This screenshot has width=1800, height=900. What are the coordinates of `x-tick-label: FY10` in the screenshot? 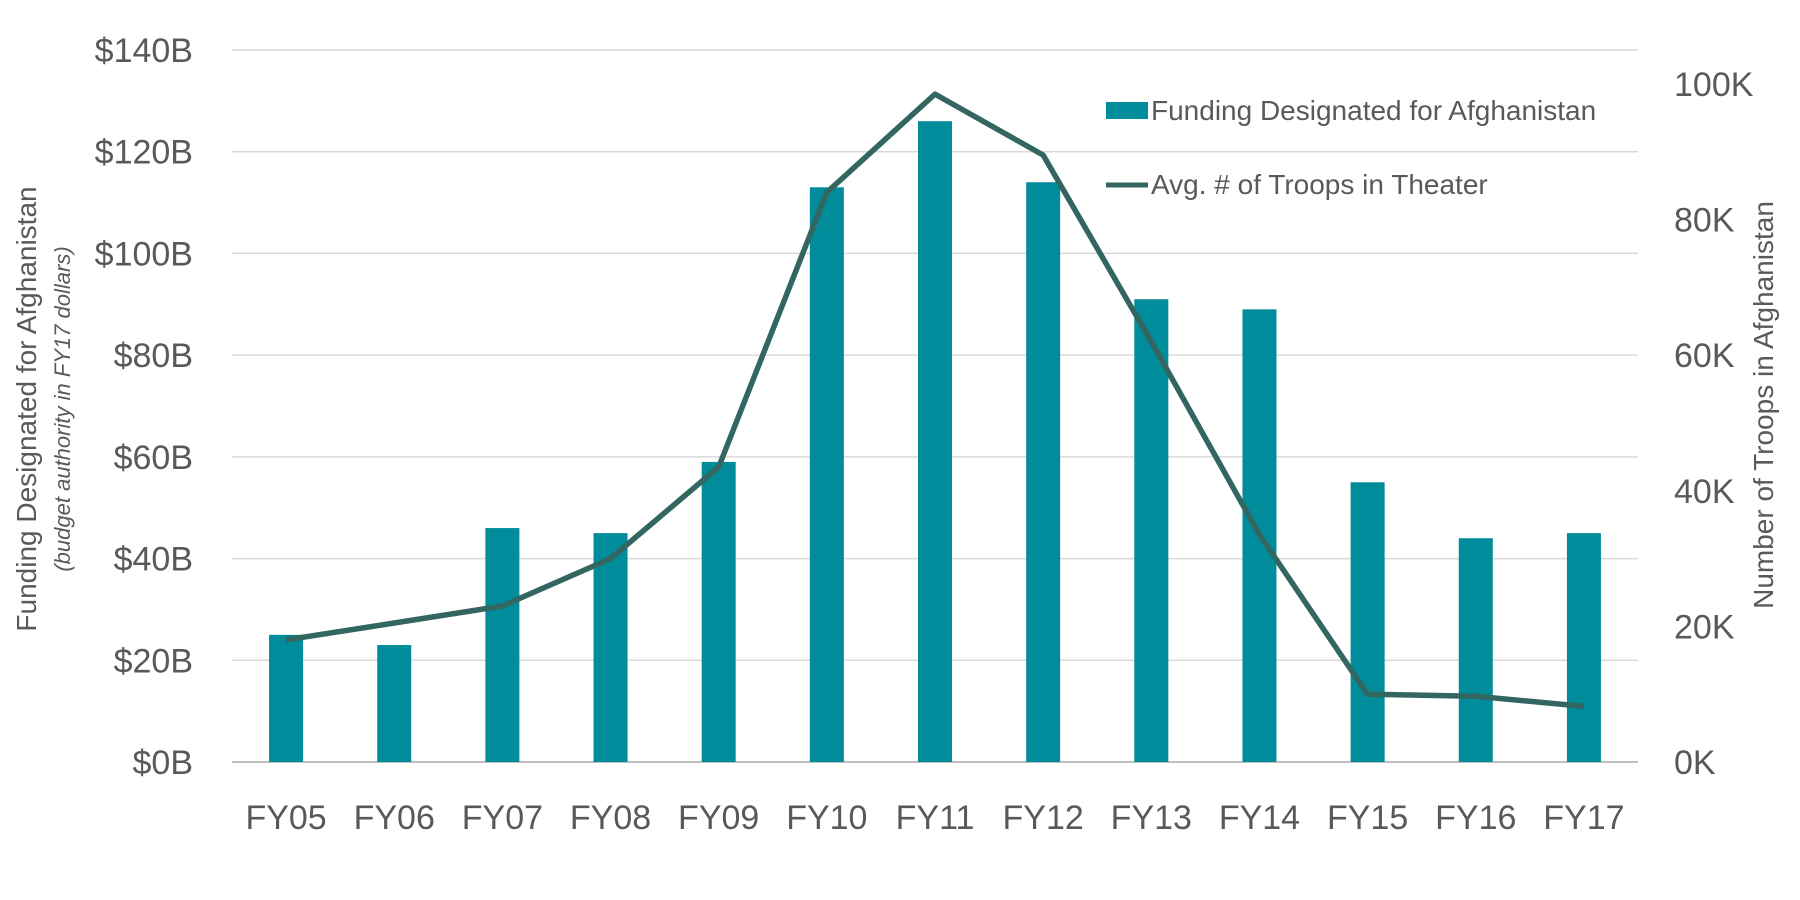 It's located at (826, 818).